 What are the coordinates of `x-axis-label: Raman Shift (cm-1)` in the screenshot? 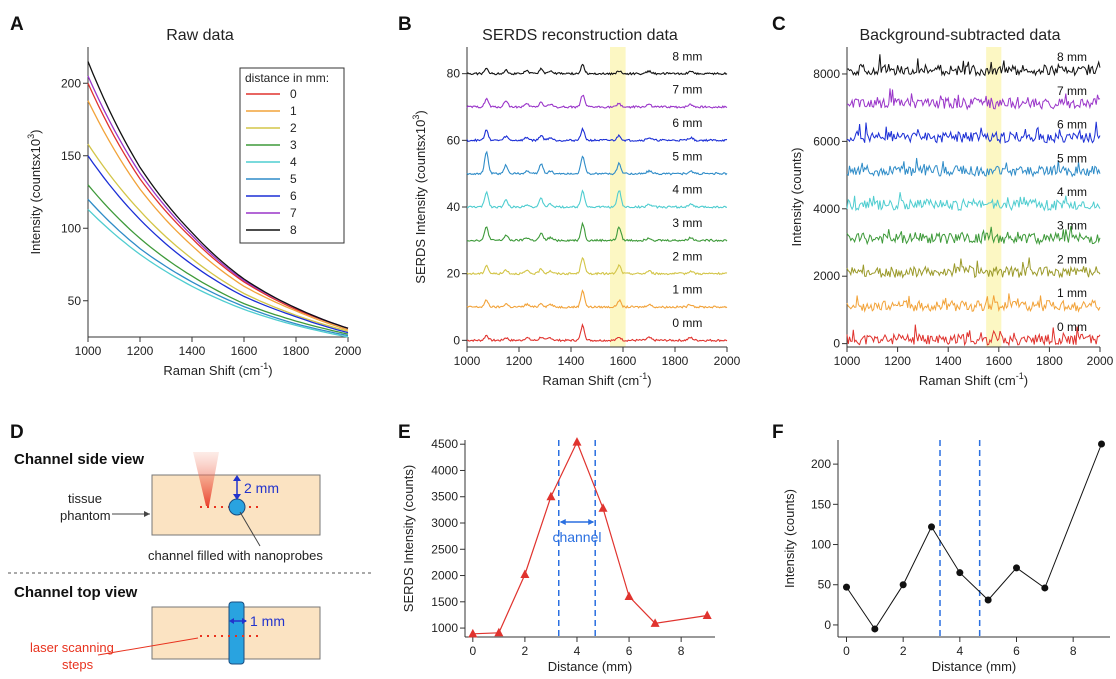 It's located at (596, 379).